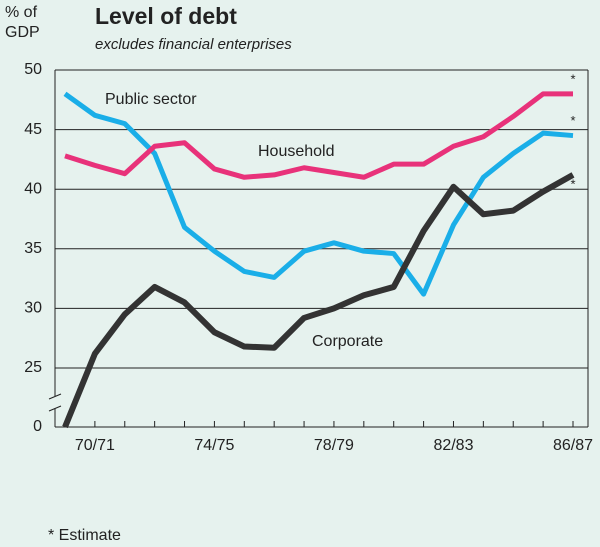  I want to click on y-tick-label: 25, so click(33, 367).